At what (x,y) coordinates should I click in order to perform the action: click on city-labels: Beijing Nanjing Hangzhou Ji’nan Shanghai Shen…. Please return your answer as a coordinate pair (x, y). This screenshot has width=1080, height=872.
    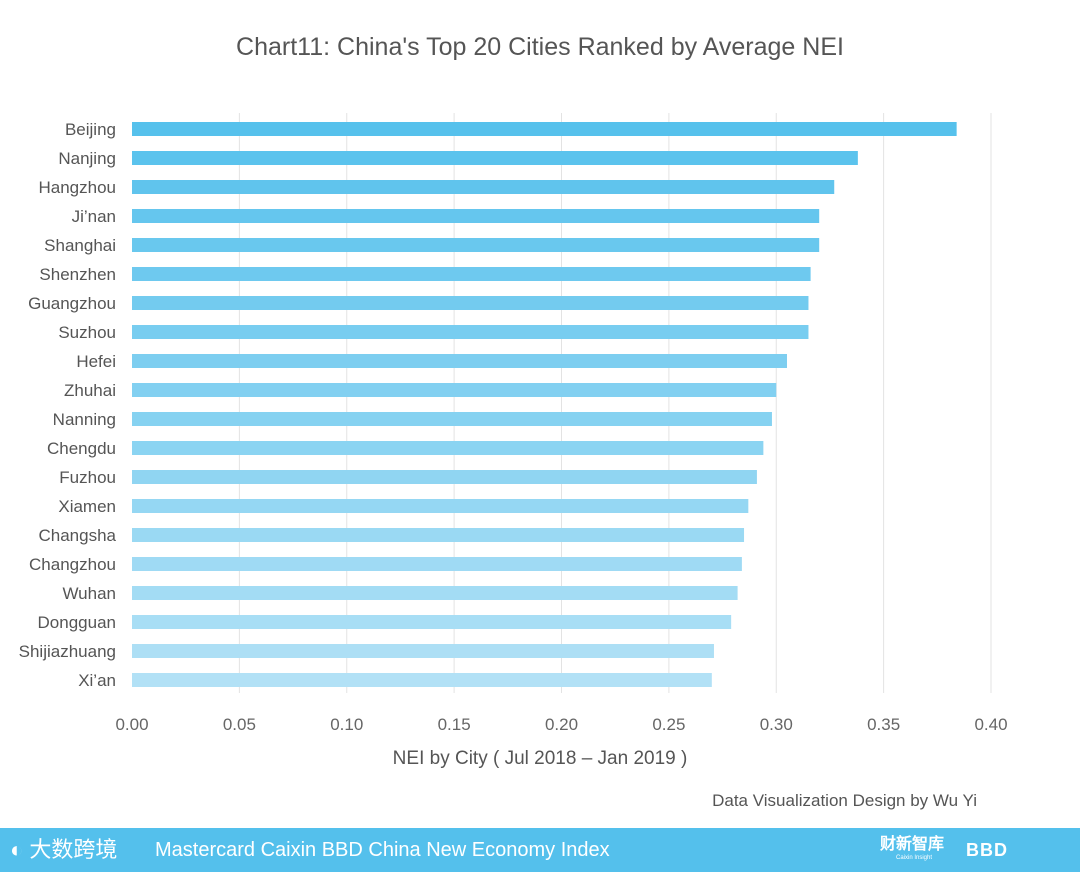
    Looking at the image, I should click on (68, 405).